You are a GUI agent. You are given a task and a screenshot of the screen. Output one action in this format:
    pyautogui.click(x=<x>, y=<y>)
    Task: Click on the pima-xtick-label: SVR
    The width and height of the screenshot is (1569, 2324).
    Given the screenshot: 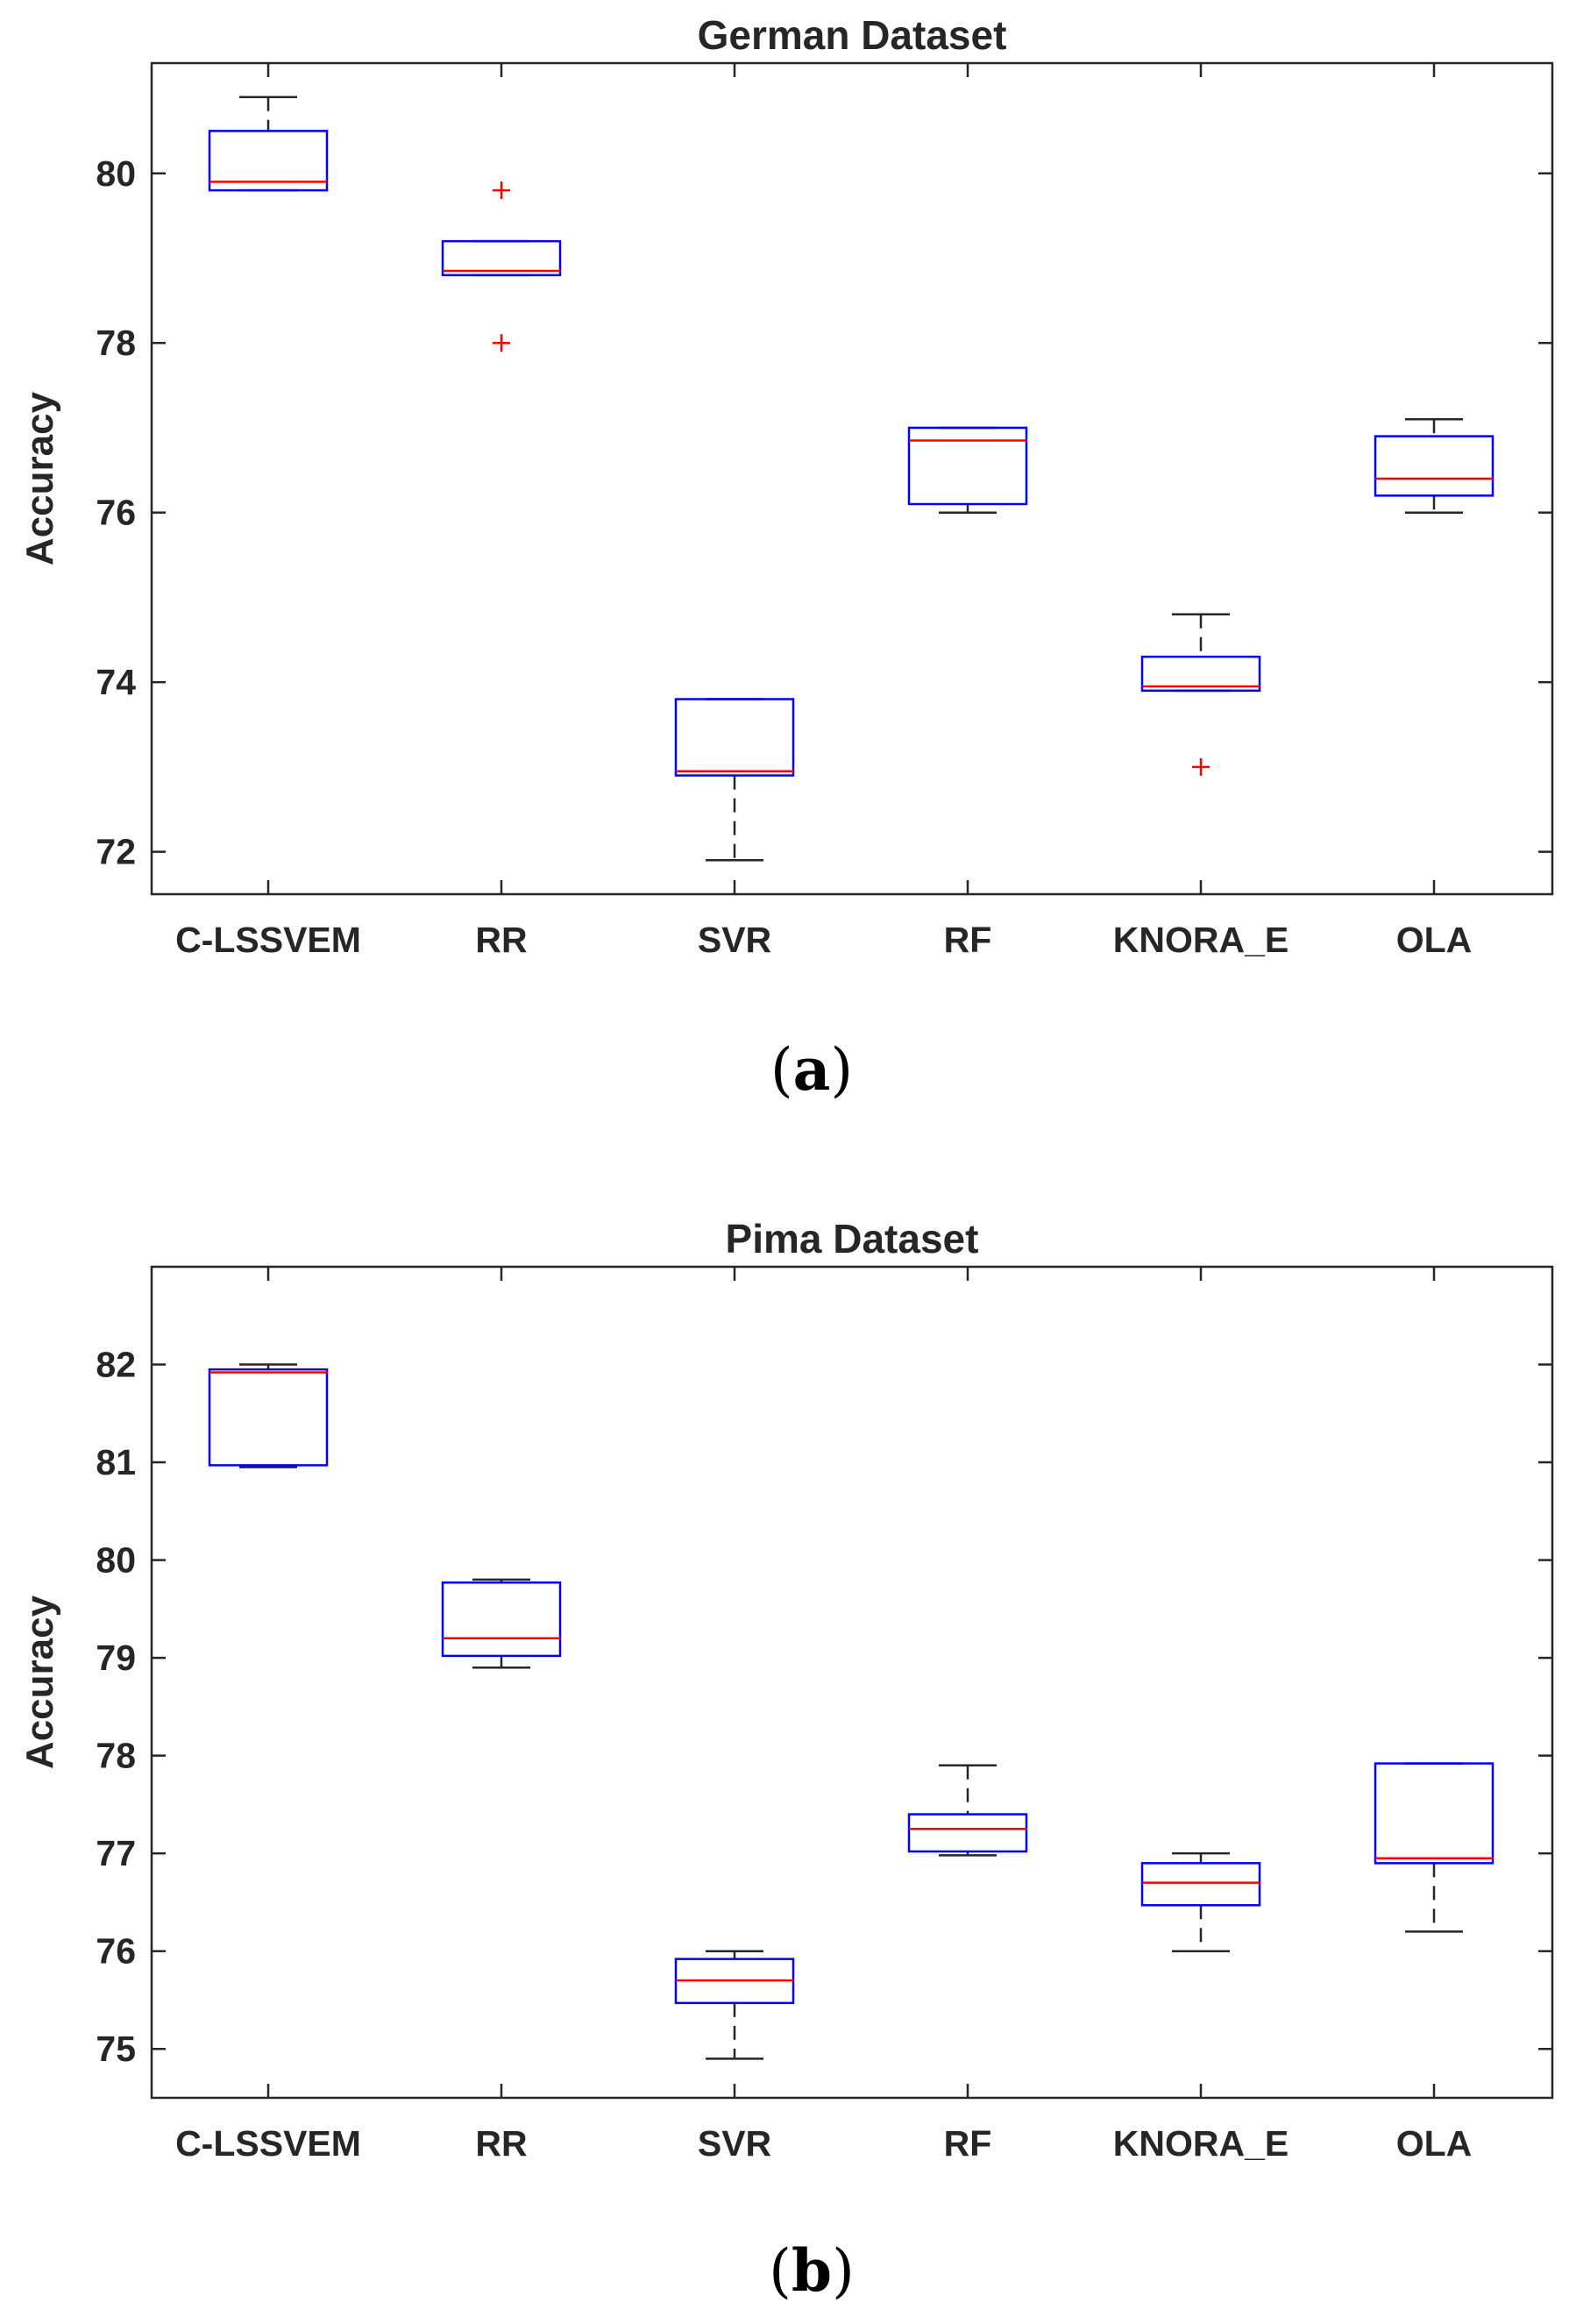 What is the action you would take?
    pyautogui.click(x=734, y=2143)
    